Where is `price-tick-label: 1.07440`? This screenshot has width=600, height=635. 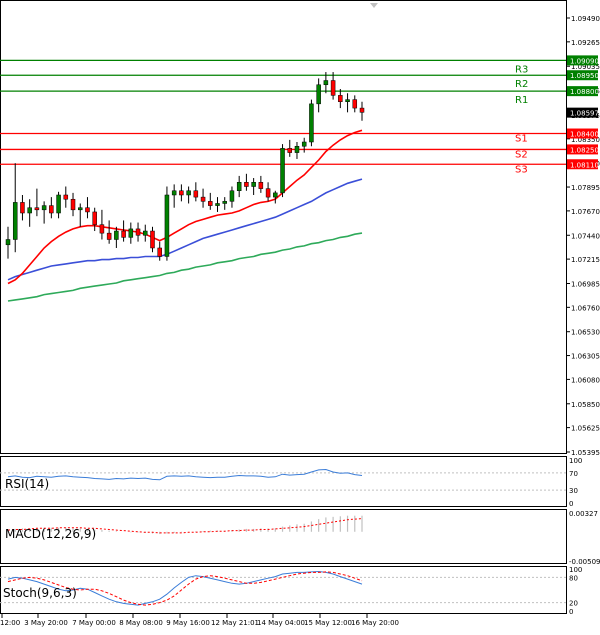
price-tick-label: 1.07440 is located at coordinates (585, 236).